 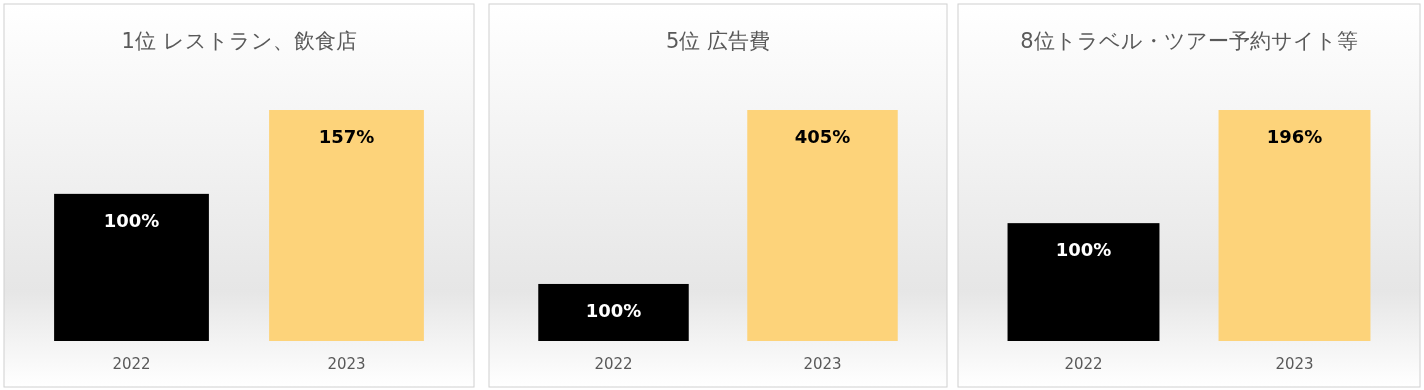 What do you see at coordinates (239, 41) in the screenshot?
I see `chart-title: 1位 レストラン、飲食店` at bounding box center [239, 41].